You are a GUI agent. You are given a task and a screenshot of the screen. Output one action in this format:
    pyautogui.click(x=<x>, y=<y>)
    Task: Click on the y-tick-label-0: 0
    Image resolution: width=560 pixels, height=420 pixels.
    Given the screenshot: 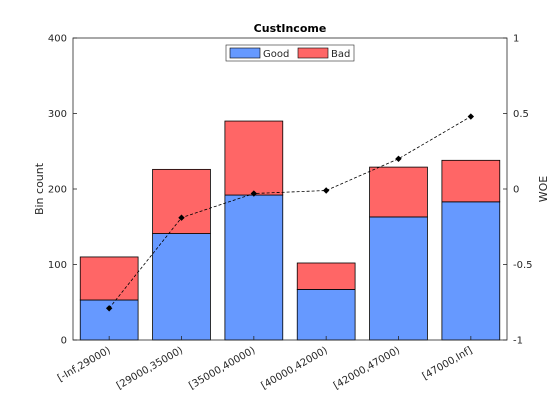 What is the action you would take?
    pyautogui.click(x=64, y=341)
    